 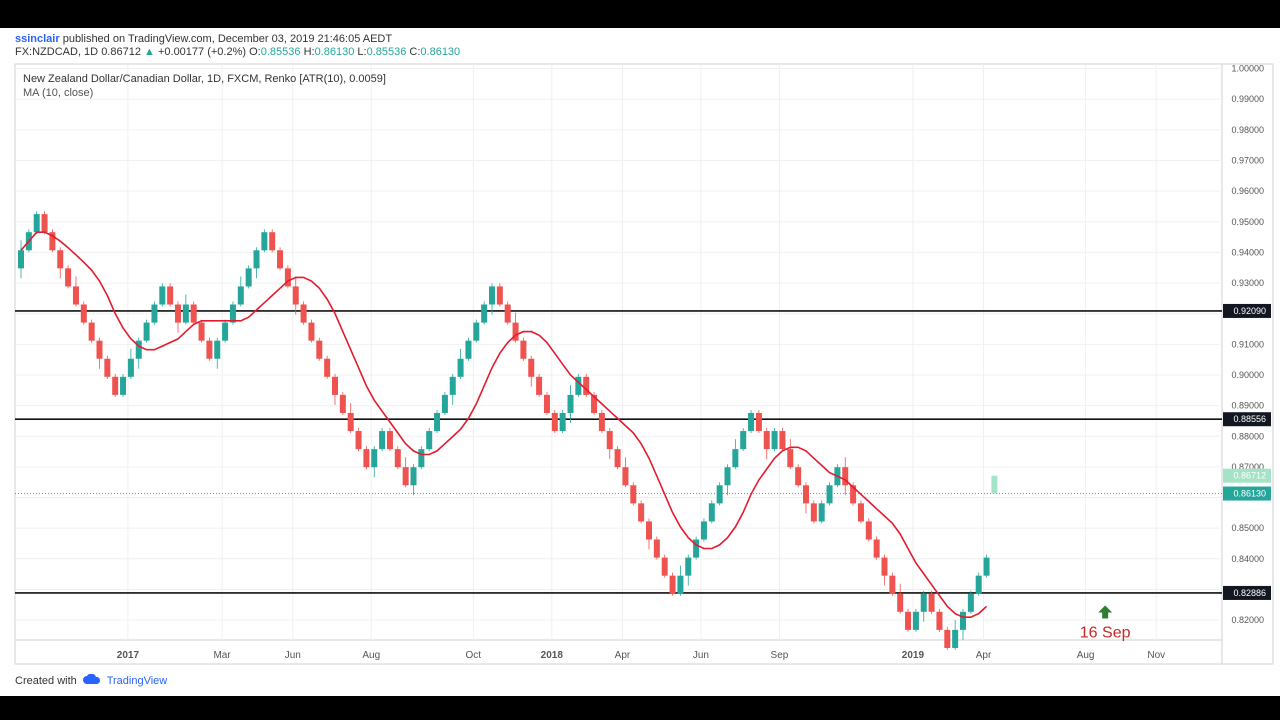 I want to click on price-tick-label: 0.84000, so click(x=1247, y=559).